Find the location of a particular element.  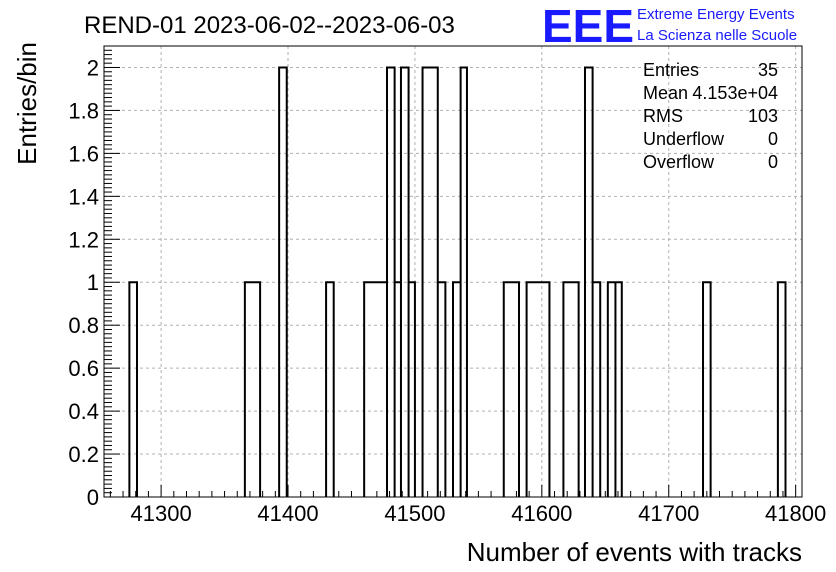

stat-label: Entries is located at coordinates (671, 70).